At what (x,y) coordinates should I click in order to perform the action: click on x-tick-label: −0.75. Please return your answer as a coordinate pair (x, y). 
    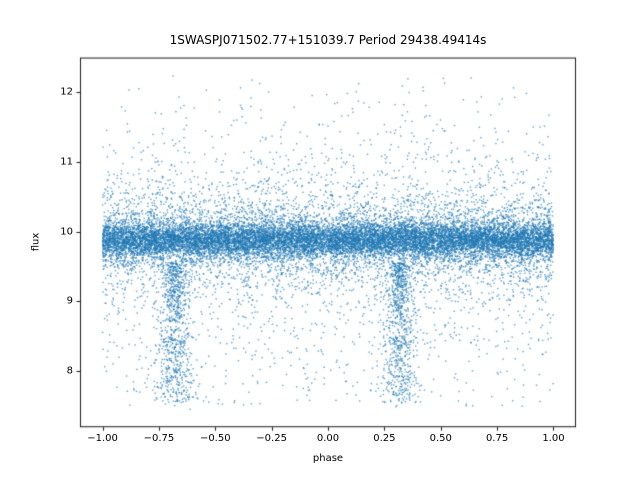
    Looking at the image, I should click on (159, 439).